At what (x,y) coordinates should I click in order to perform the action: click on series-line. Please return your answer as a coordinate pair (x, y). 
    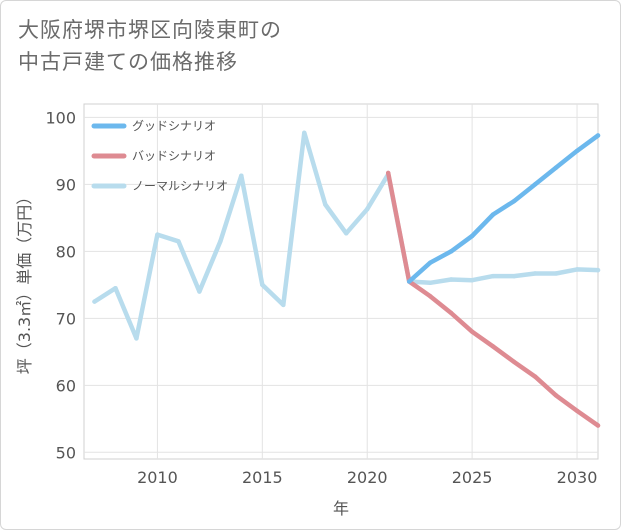
    Looking at the image, I should click on (503, 208).